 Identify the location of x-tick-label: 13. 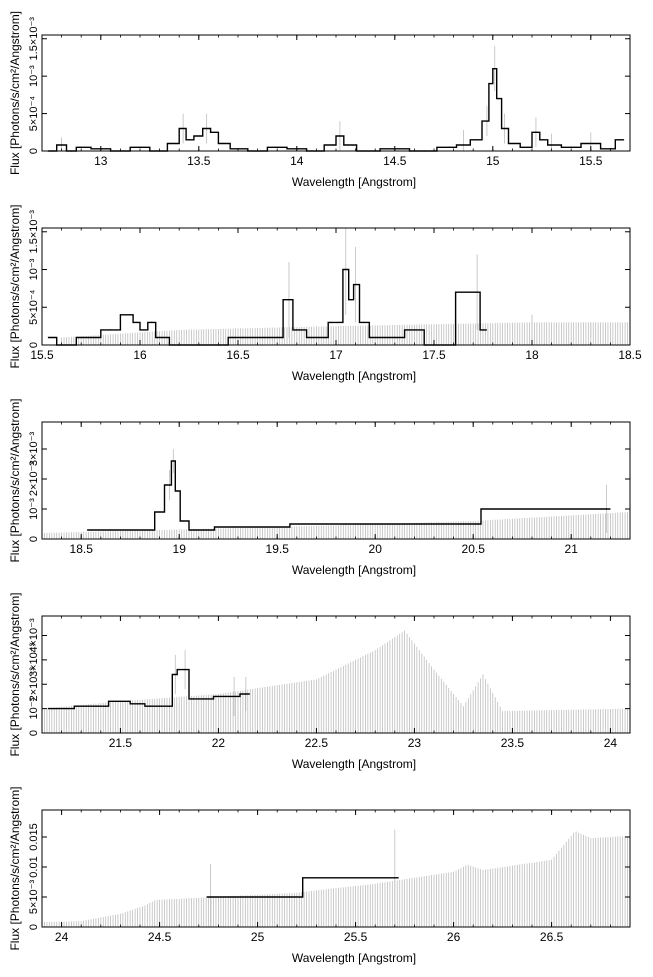
(101, 161).